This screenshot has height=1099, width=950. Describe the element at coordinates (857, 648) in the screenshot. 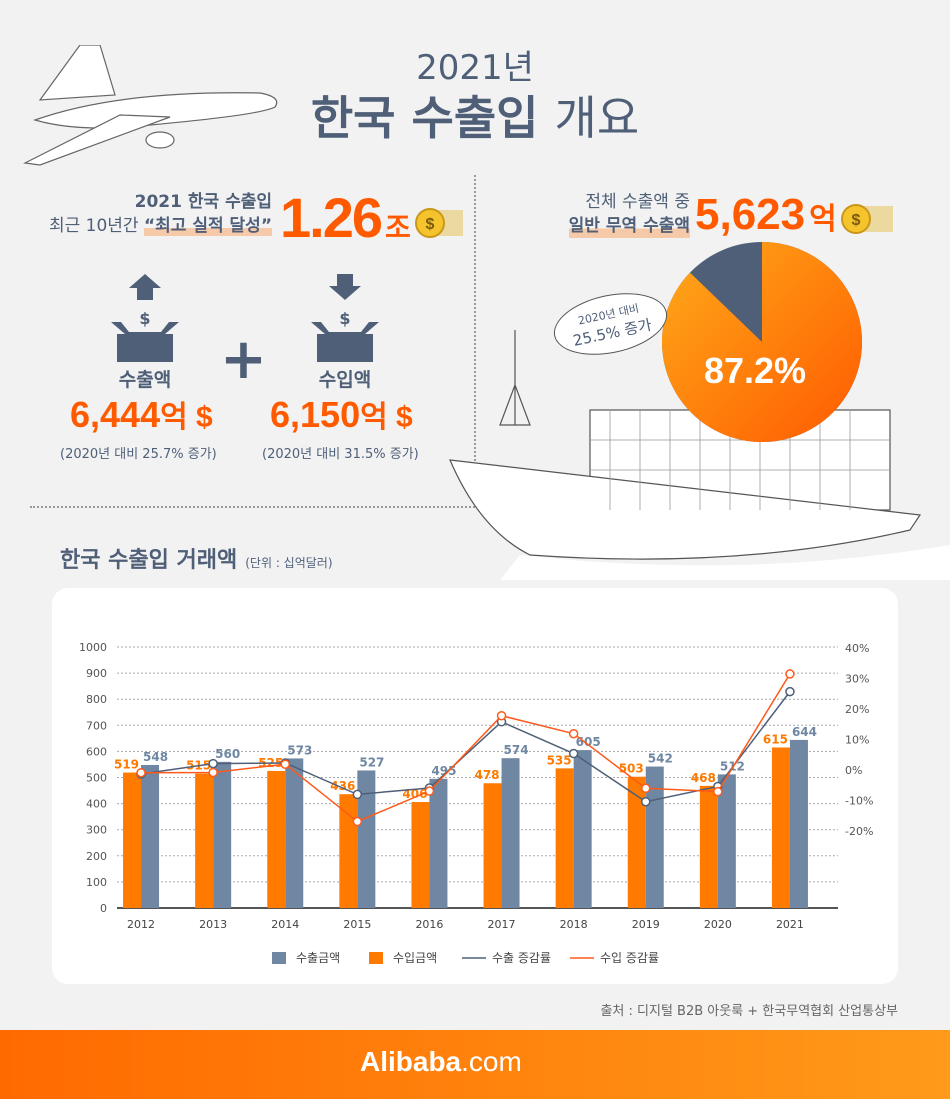

I see `y-right-tick: 40%` at that location.